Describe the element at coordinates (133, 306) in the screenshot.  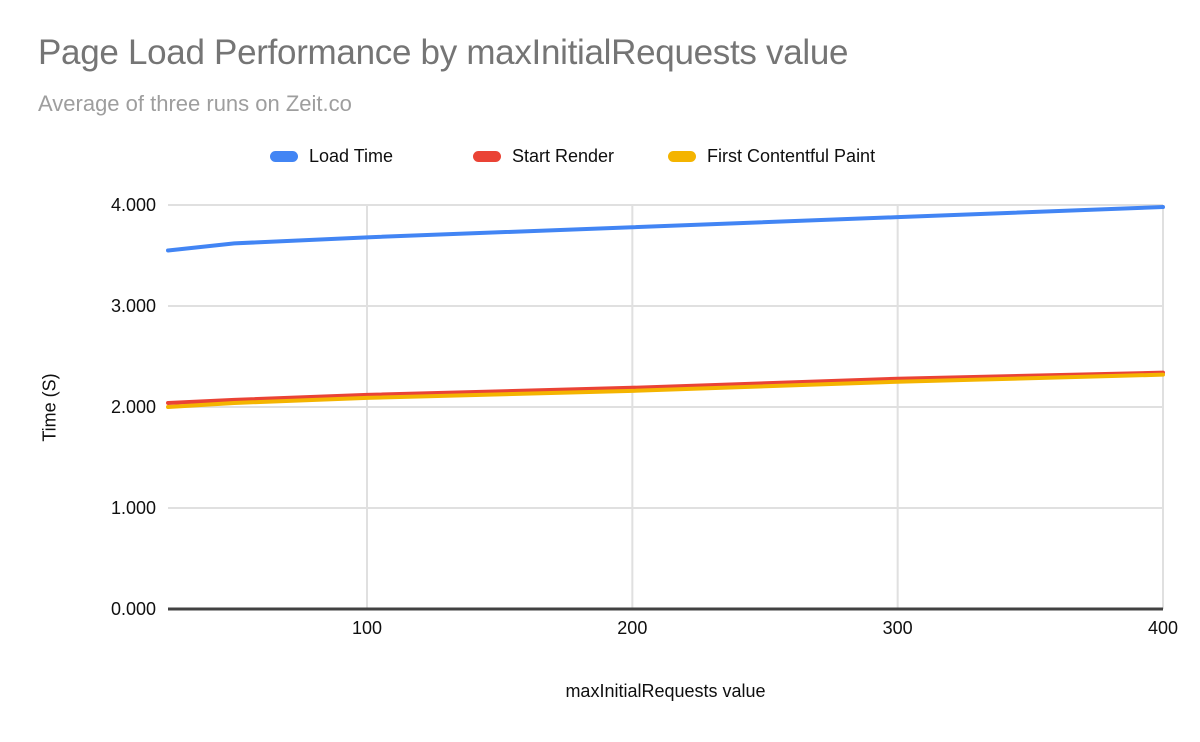
I see `y-tick-label: 3.000` at that location.